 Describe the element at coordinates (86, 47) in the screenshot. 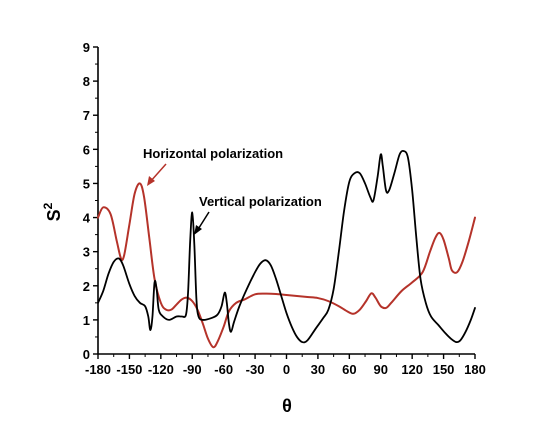

I see `y-tick-label: 9` at that location.